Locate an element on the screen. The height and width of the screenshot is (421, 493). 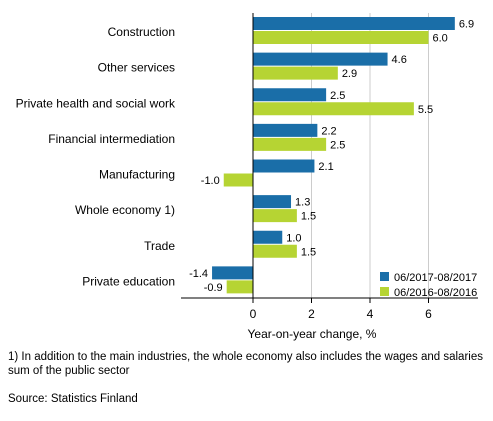
data-label: -0.9 is located at coordinates (213, 288).